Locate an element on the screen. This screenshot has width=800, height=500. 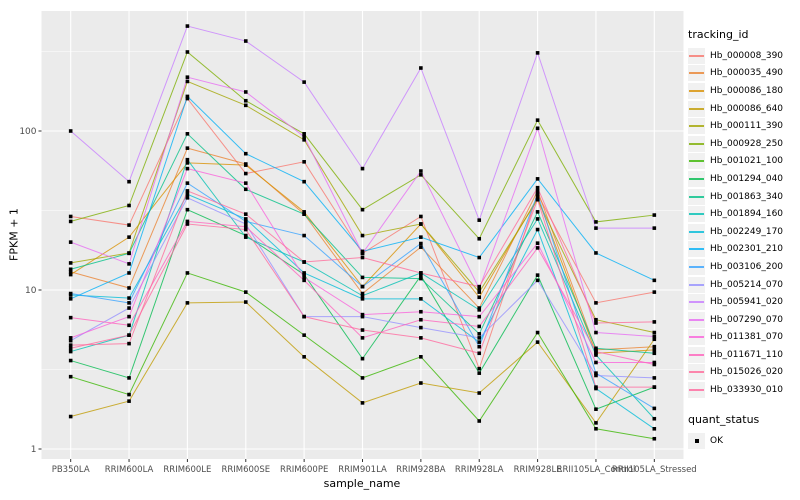
legend-item-label: Hb_007290_070 is located at coordinates (747, 319).